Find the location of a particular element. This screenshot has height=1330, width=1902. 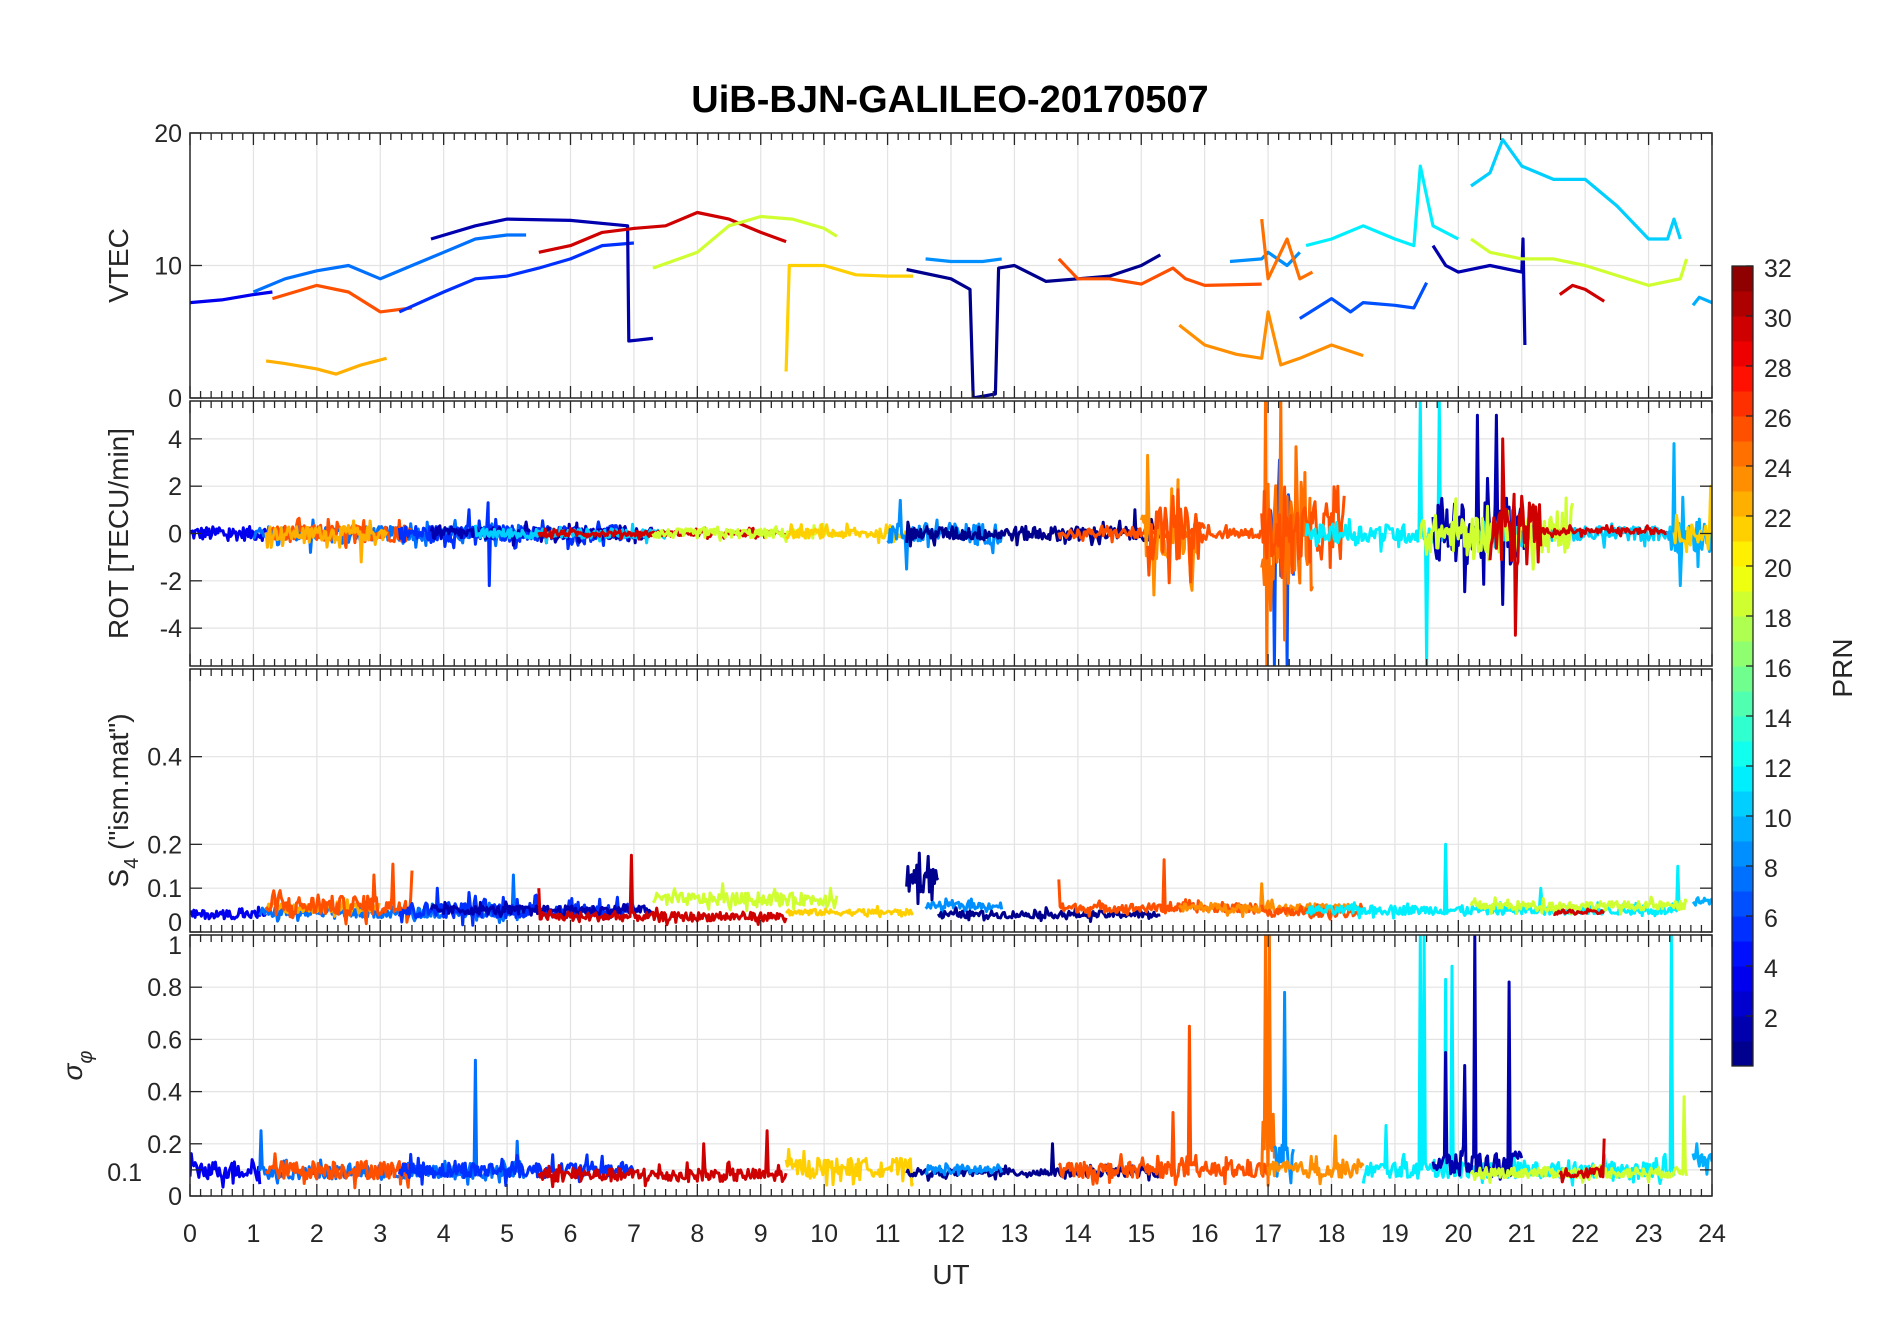

colorbar-tick-label: 24 is located at coordinates (1778, 469).